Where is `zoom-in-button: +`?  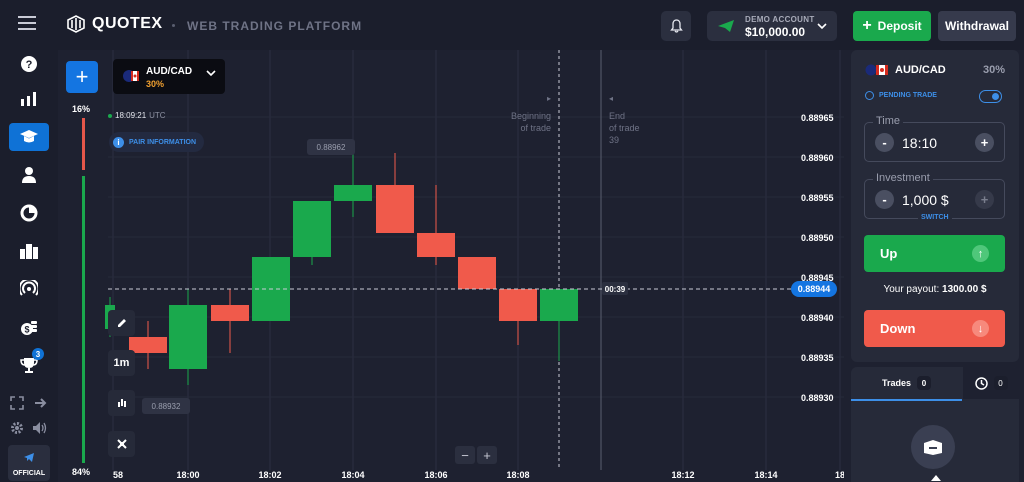
zoom-in-button: + is located at coordinates (487, 455).